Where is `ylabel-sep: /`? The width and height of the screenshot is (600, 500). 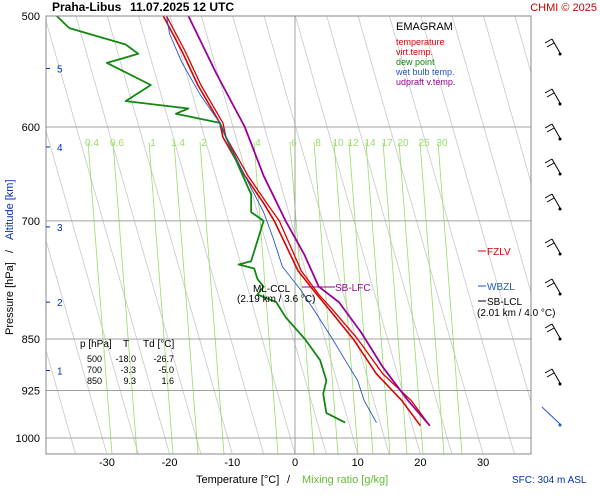 ylabel-sep: / is located at coordinates (10, 251).